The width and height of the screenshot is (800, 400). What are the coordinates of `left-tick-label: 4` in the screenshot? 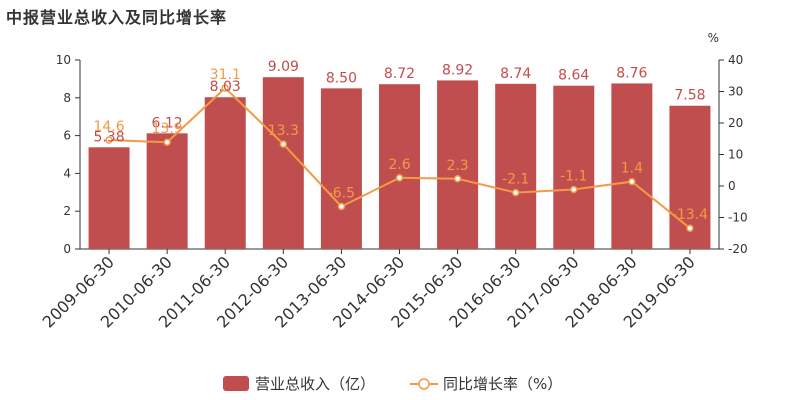 It's located at (67, 173).